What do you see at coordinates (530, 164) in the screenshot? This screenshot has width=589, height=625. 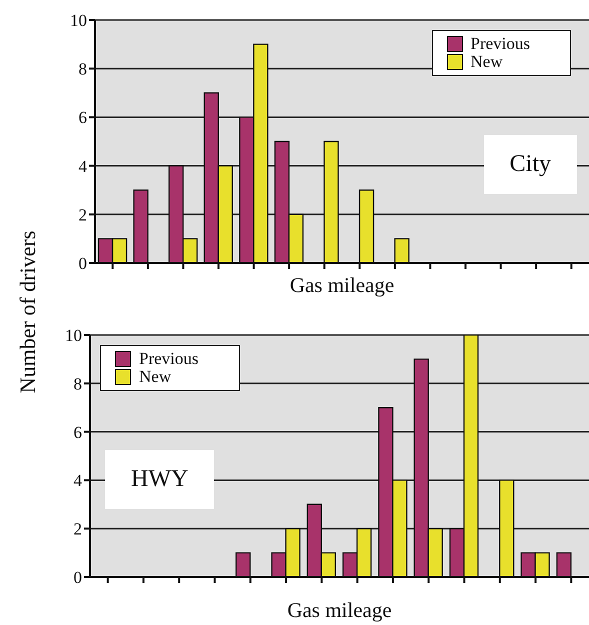 I see `annotation: City` at bounding box center [530, 164].